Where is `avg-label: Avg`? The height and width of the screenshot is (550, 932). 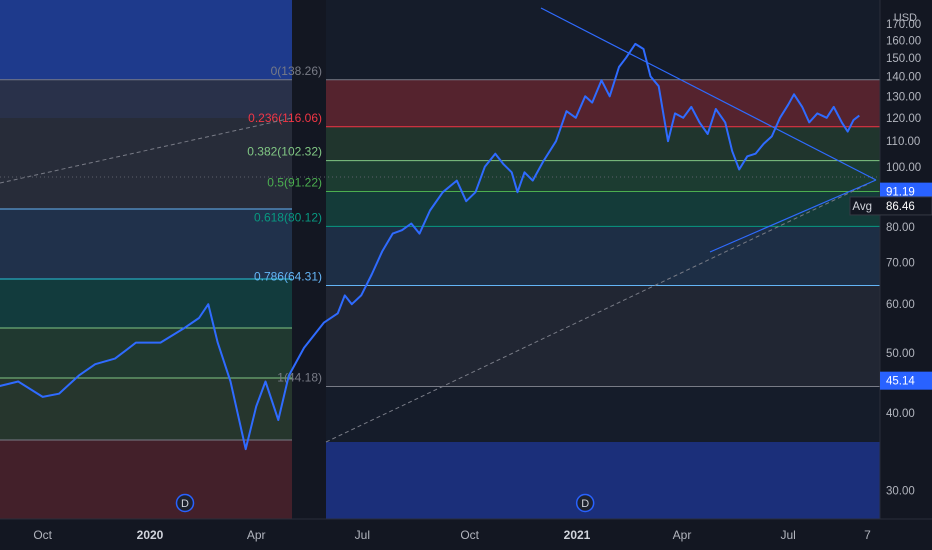
avg-label: Avg is located at coordinates (862, 207).